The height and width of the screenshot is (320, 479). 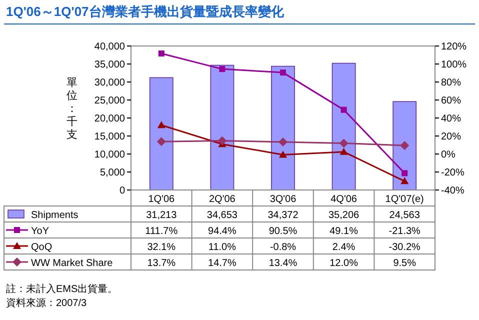 I want to click on data-label: 31,213, so click(x=162, y=215).